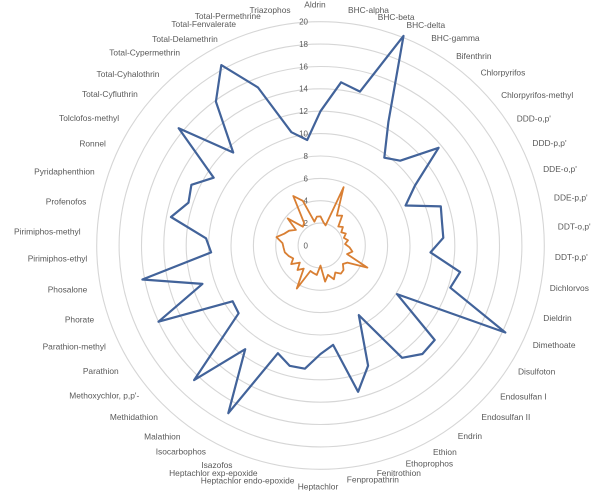  What do you see at coordinates (368, 10) in the screenshot?
I see `svg-text: BHC-alpha` at bounding box center [368, 10].